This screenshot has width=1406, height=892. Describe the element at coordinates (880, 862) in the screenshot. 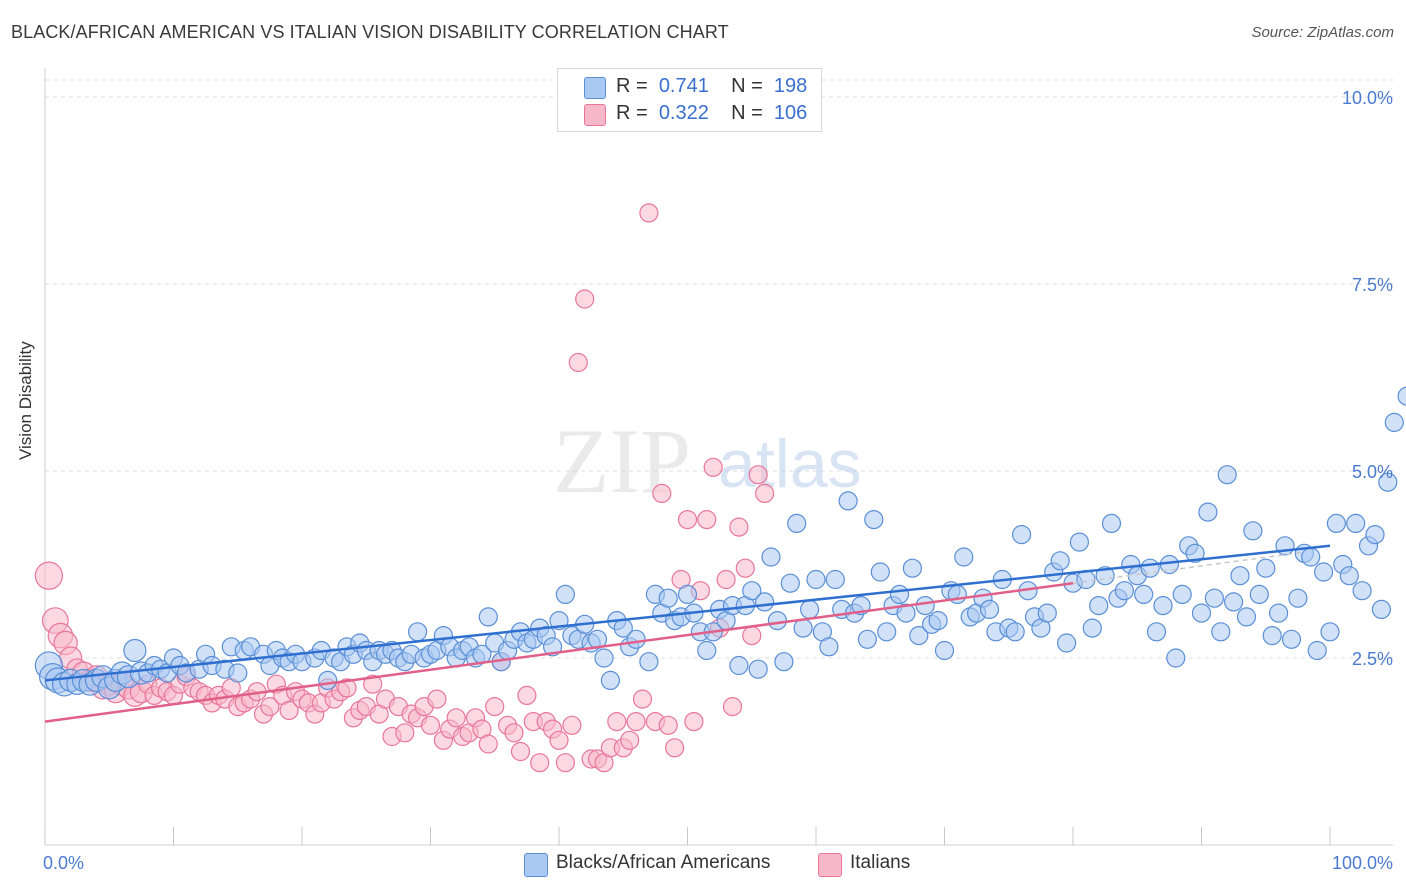

I see `legend-label-italians: Italians` at that location.